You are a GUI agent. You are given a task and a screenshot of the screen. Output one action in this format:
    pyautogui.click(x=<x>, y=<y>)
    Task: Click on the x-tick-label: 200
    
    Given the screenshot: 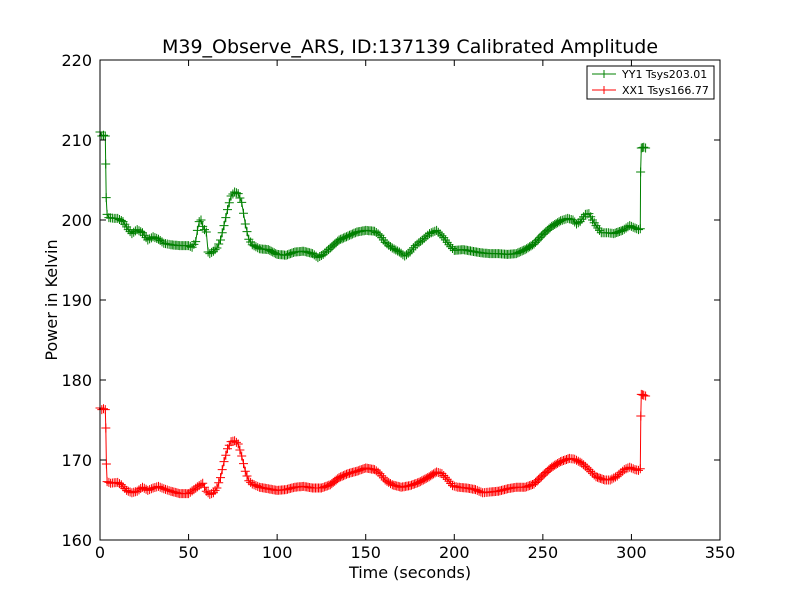 What is the action you would take?
    pyautogui.click(x=454, y=552)
    